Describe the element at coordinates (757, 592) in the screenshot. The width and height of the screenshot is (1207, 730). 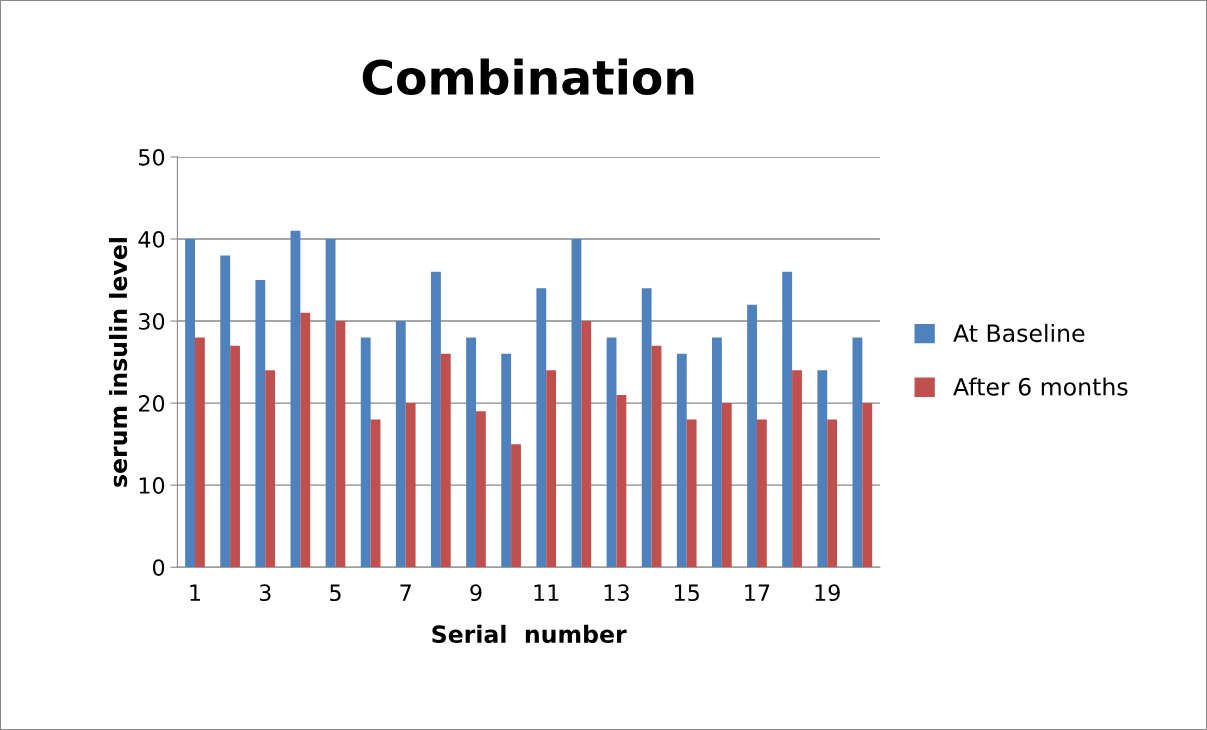
I see `x-tick-label: 17` at that location.